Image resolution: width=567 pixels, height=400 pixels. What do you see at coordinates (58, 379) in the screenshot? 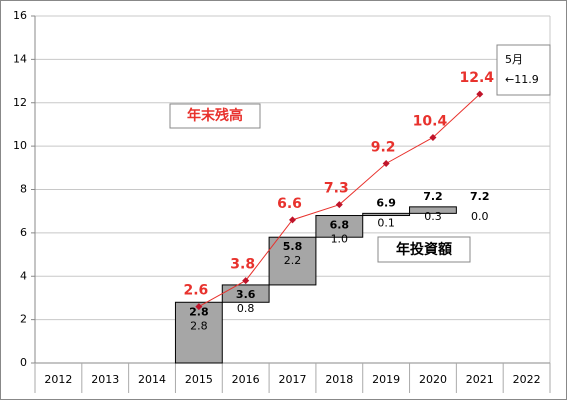
I see `x-tick-label: 2012` at bounding box center [58, 379].